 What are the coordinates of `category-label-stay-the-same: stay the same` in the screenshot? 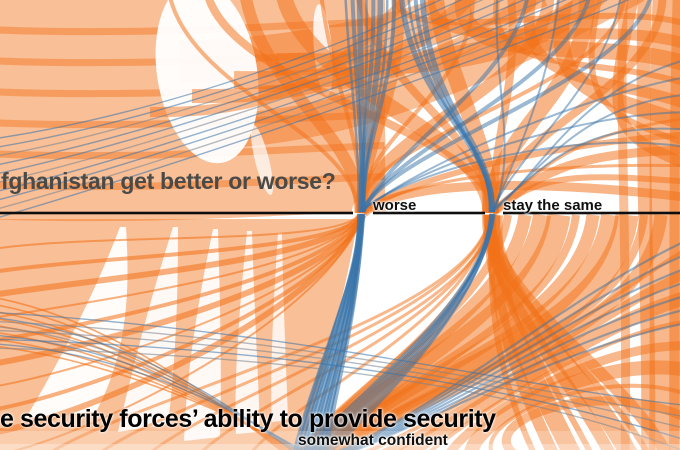 It's located at (553, 205).